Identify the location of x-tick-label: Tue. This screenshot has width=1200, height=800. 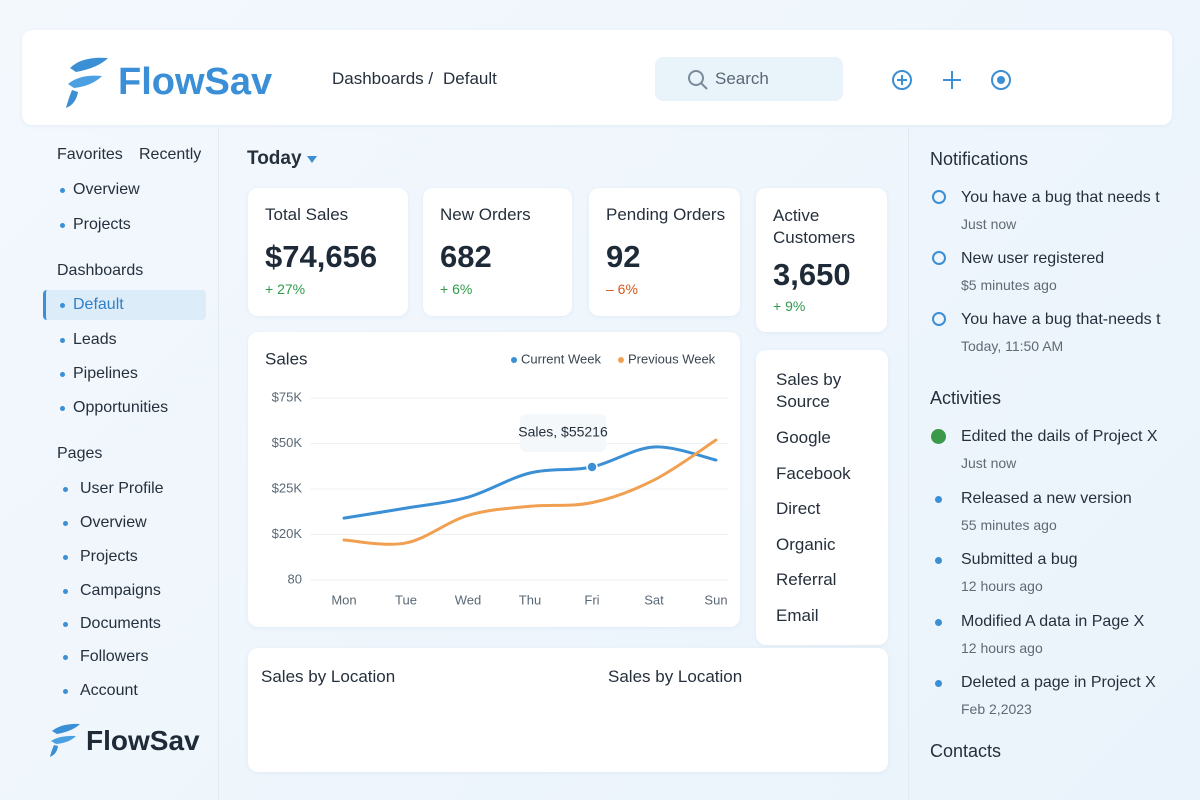
(406, 599).